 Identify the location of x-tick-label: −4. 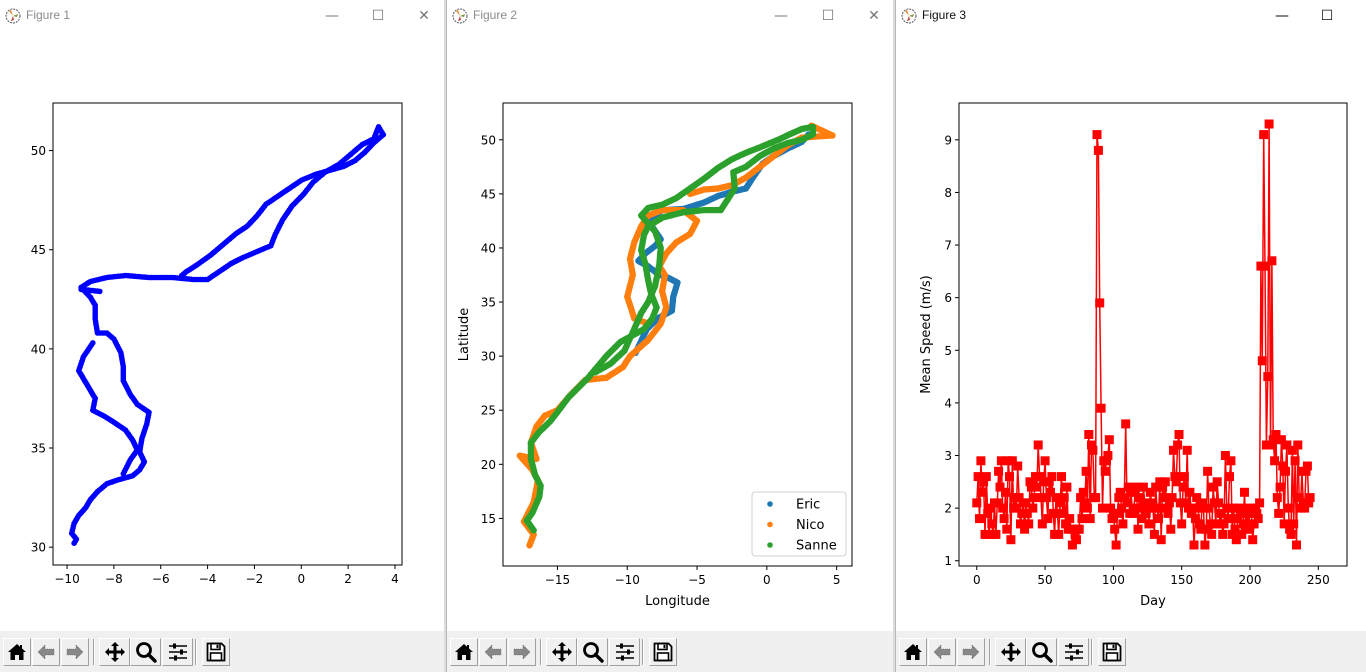
(208, 579).